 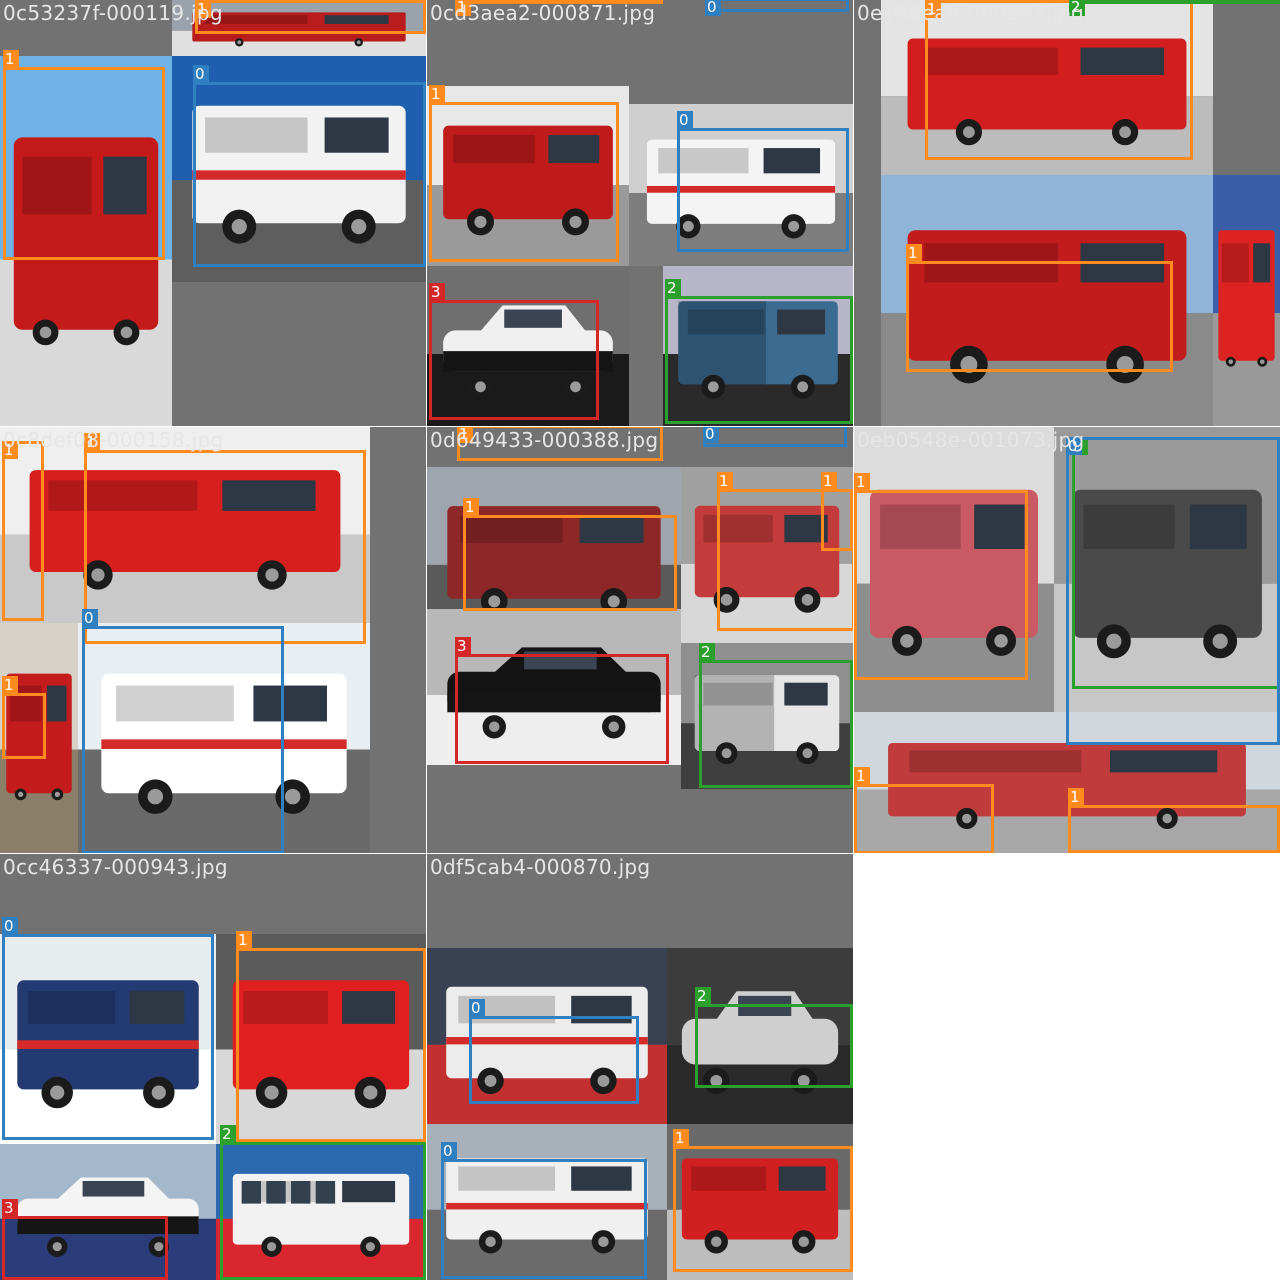 I want to click on truck-image, so click(x=767, y=716).